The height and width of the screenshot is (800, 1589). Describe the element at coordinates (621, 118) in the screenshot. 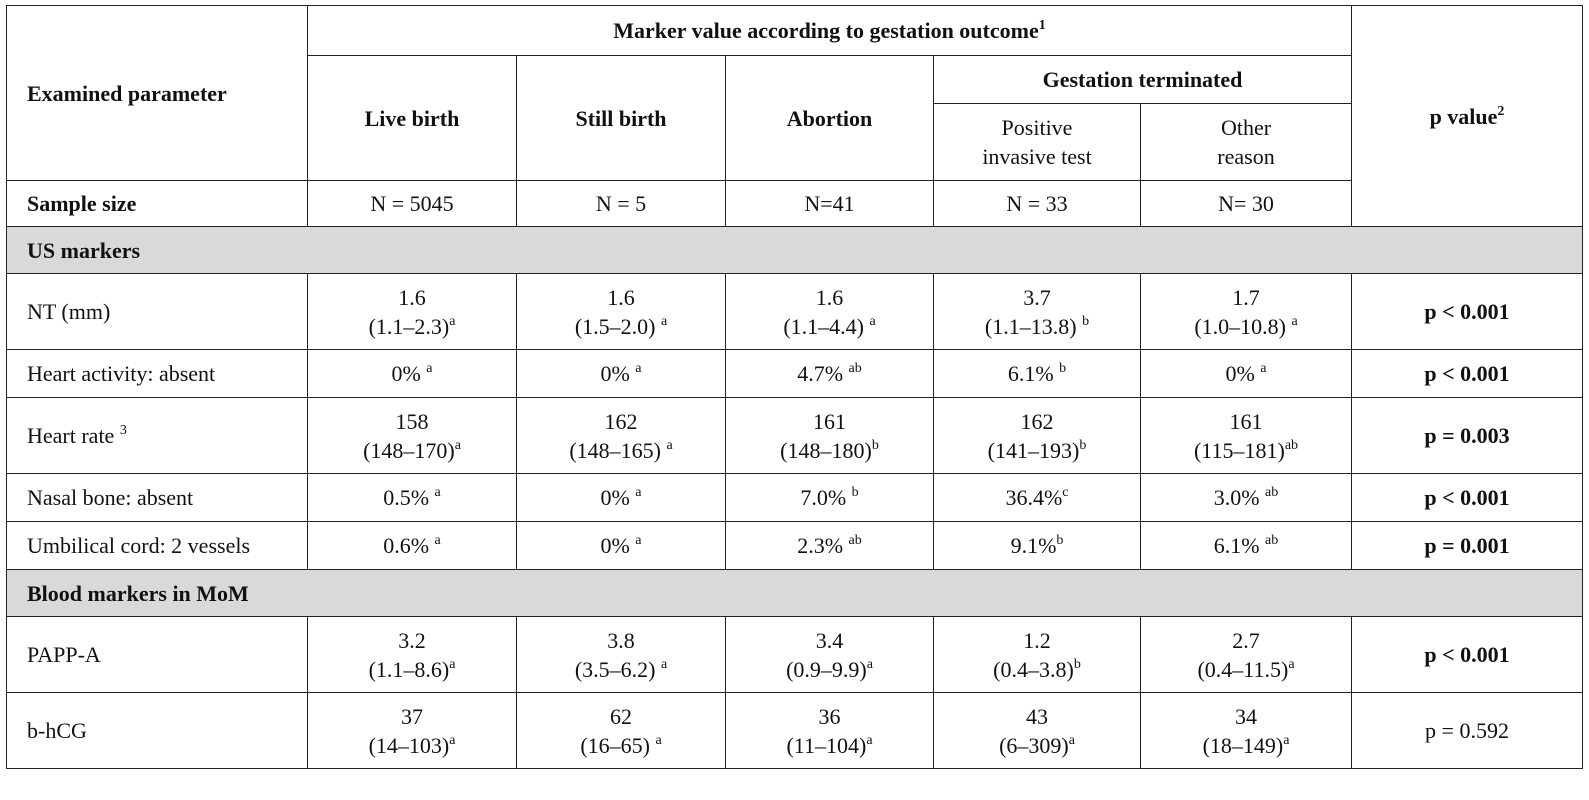

I see `header-still-birth: Still birth` at that location.